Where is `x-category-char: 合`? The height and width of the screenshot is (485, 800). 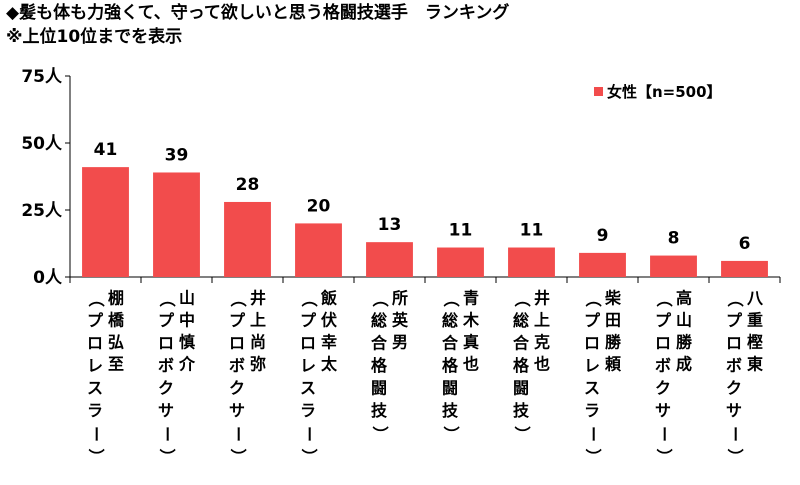 x-category-char: 合 is located at coordinates (521, 343).